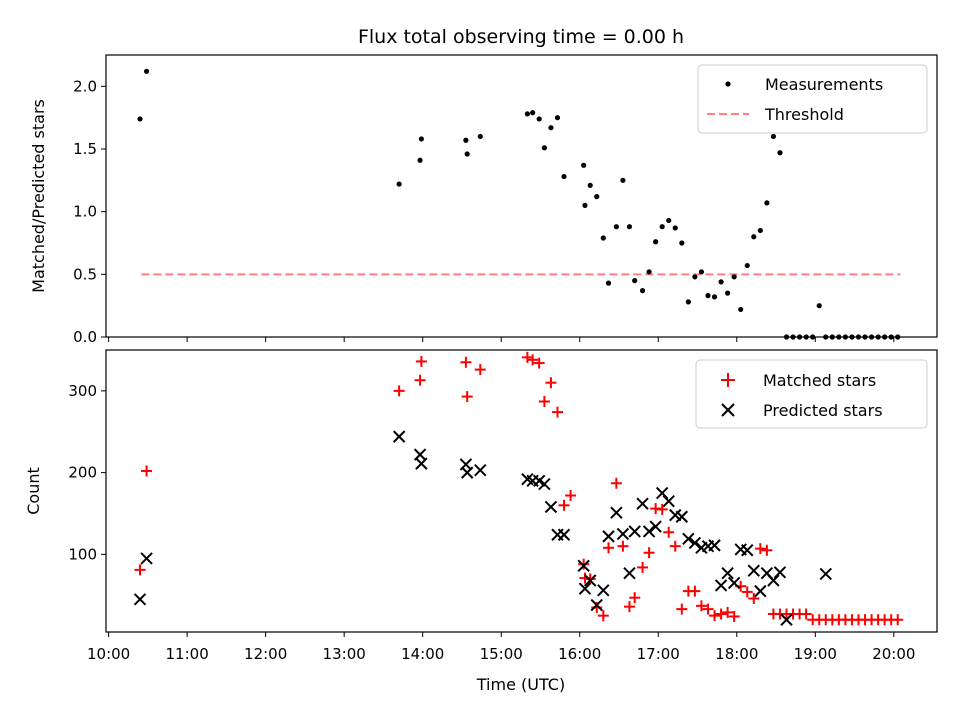 The width and height of the screenshot is (960, 720). Describe the element at coordinates (579, 654) in the screenshot. I see `x-tick-label: 16:00` at that location.